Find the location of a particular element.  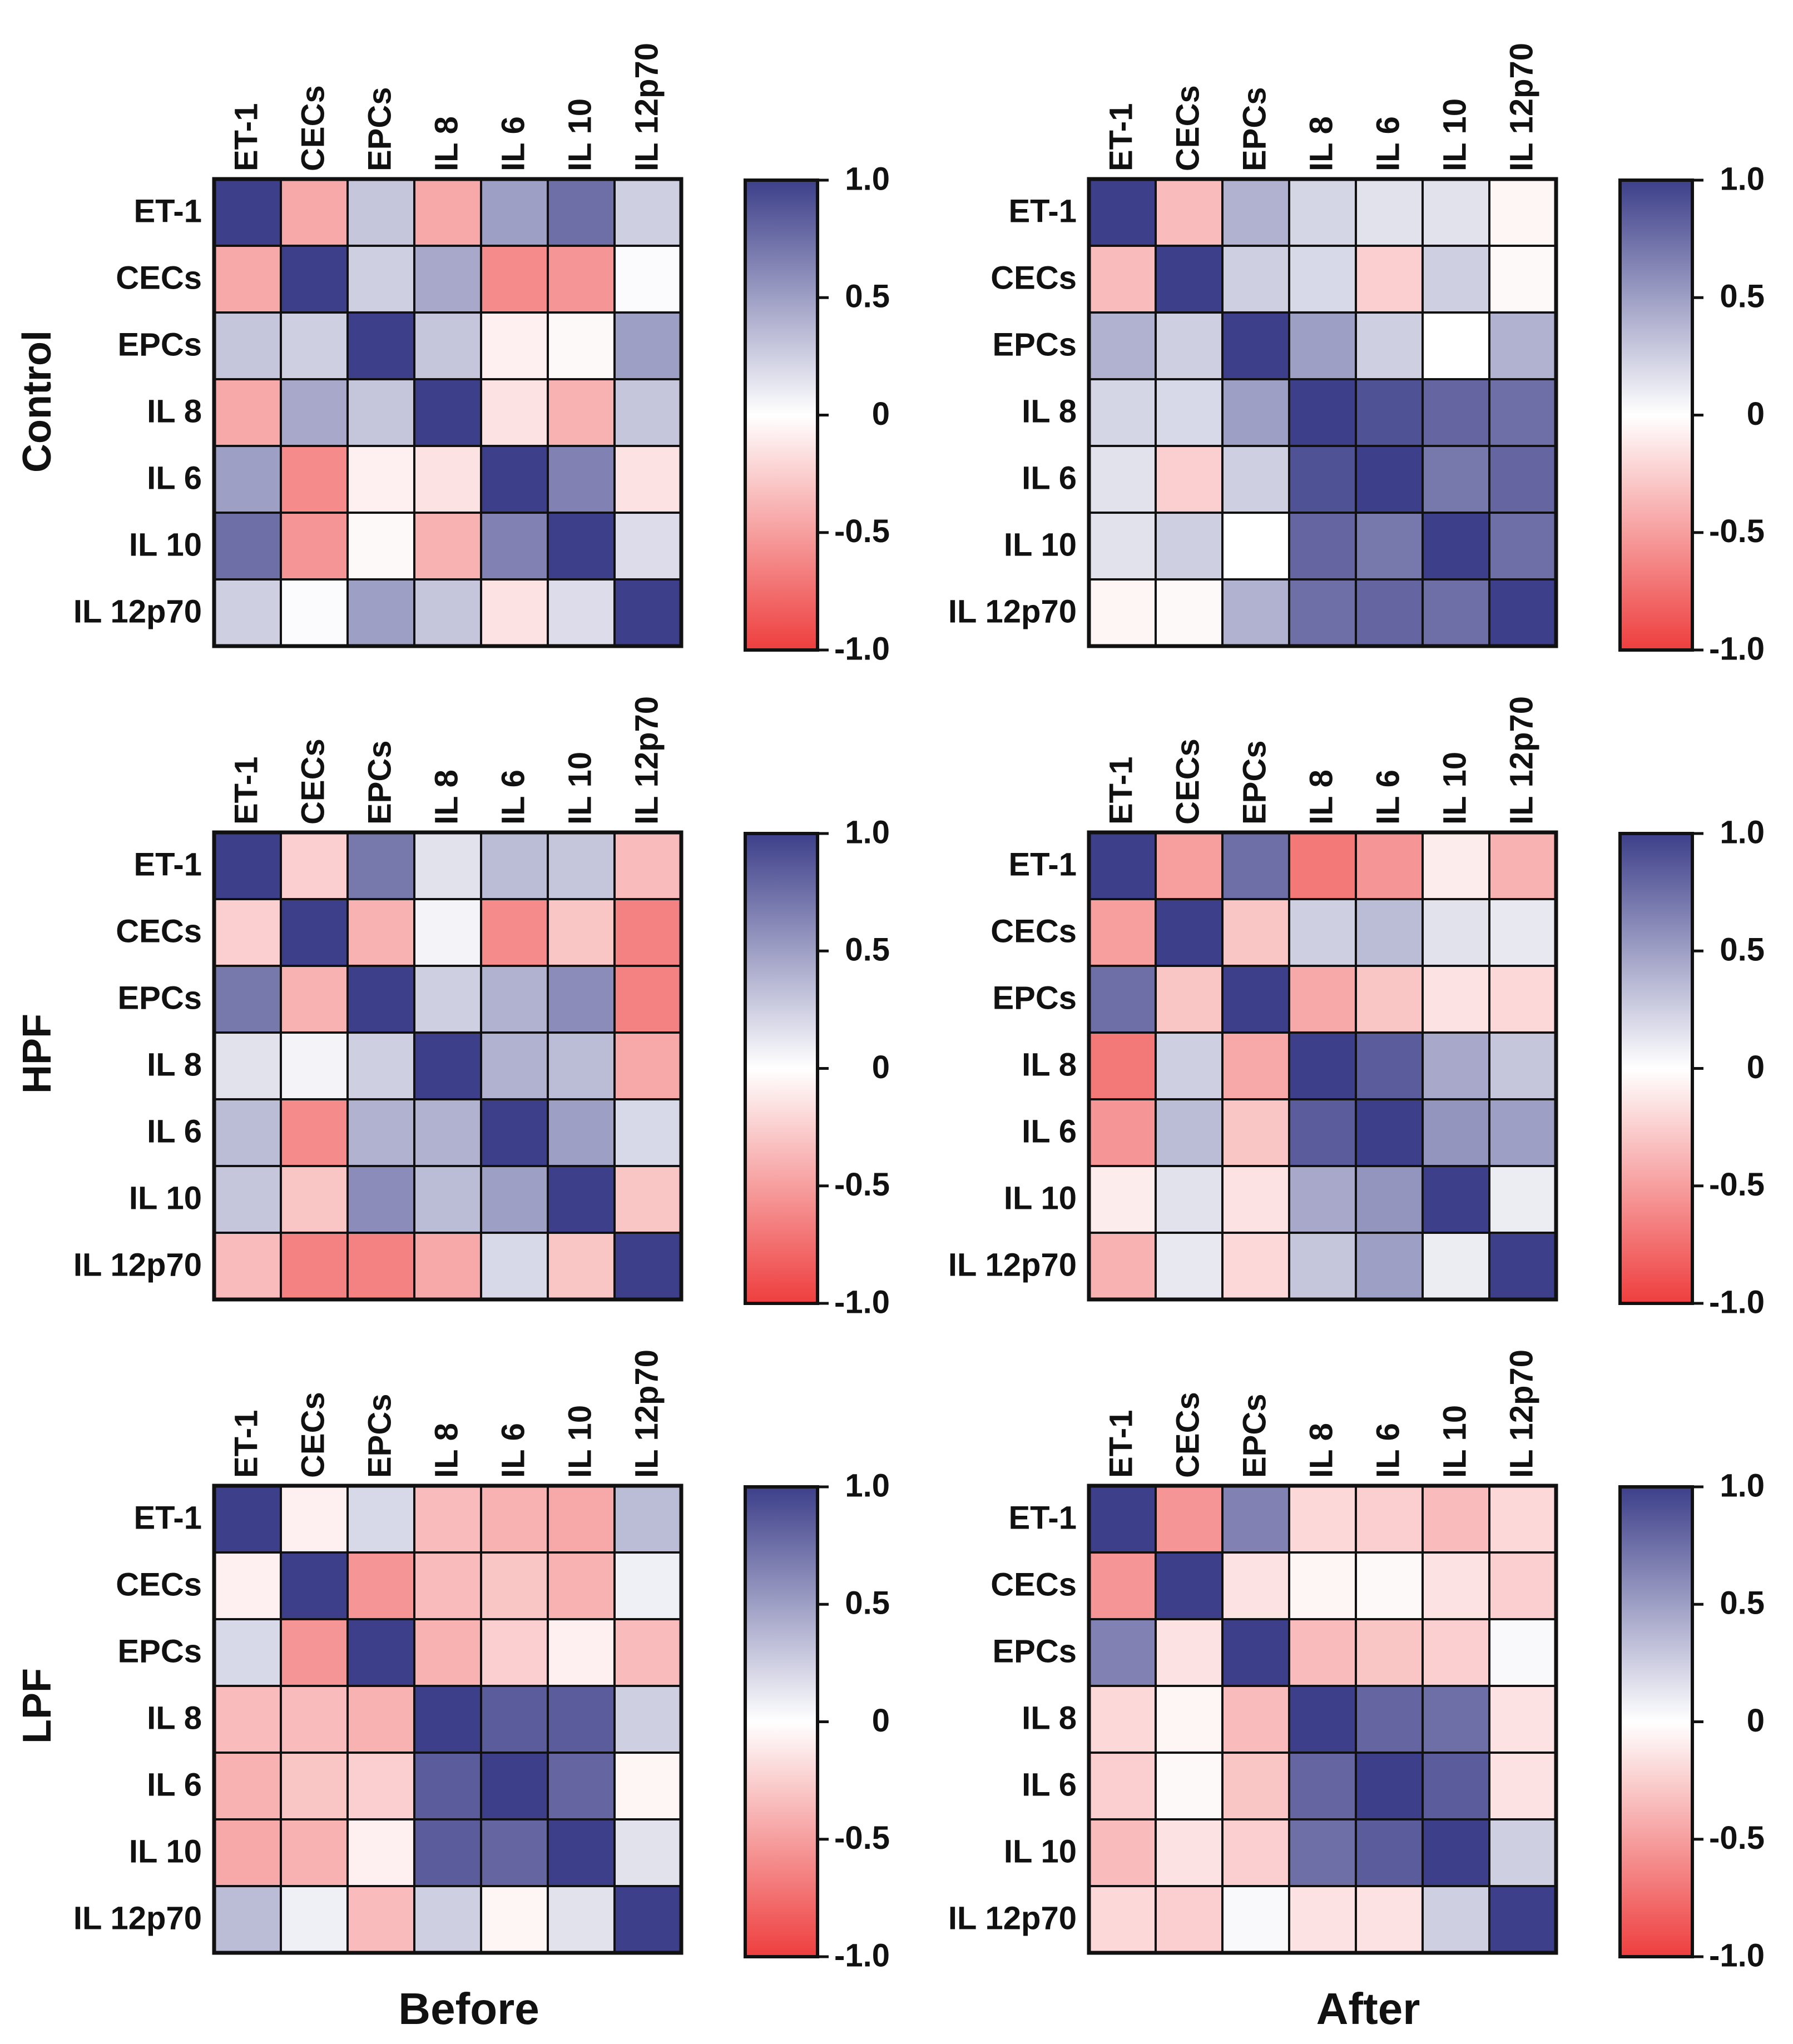

hpf-before-colorbar-tick-label: 1.0 is located at coordinates (868, 832).